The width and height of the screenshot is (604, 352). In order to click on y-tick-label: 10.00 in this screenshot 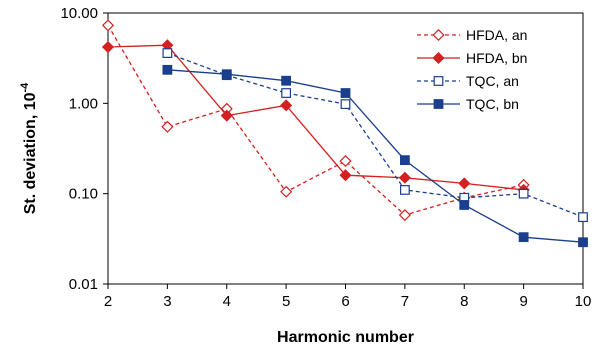, I will do `click(79, 13)`.